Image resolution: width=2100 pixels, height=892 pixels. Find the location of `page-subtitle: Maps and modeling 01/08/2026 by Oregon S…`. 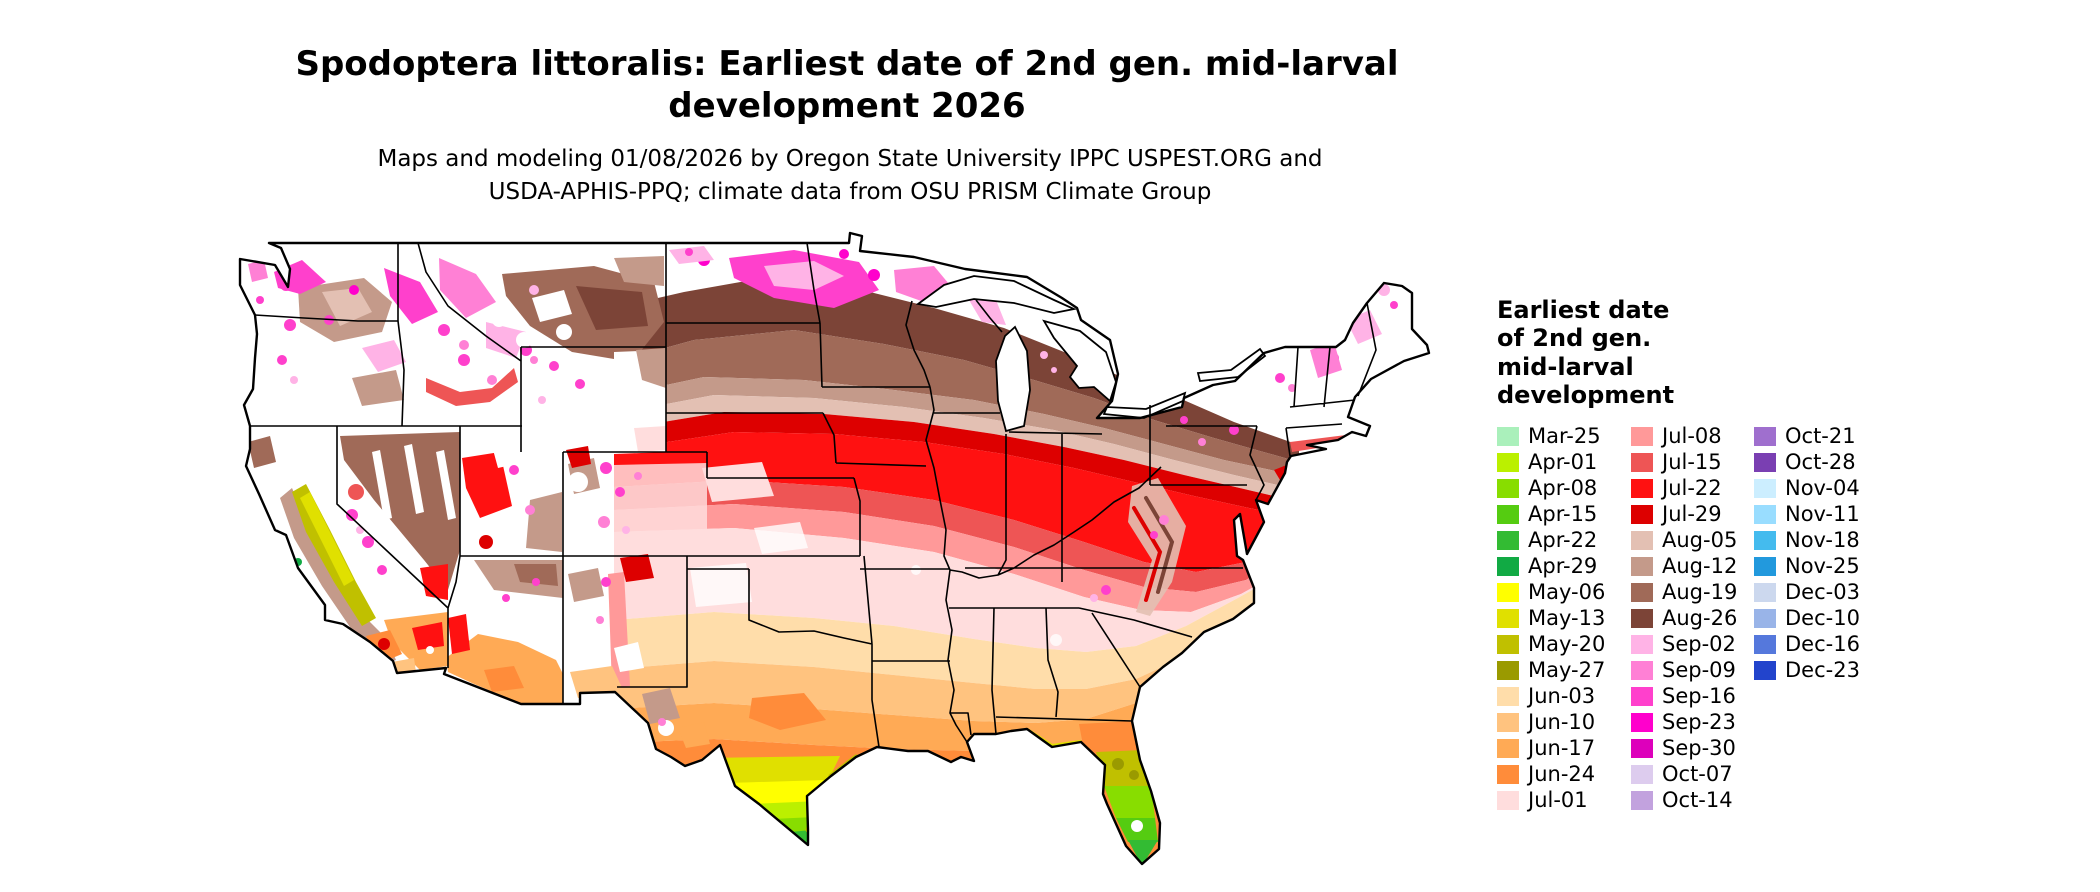

page-subtitle: Maps and modeling 01/08/2026 by Oregon S… is located at coordinates (850, 176).